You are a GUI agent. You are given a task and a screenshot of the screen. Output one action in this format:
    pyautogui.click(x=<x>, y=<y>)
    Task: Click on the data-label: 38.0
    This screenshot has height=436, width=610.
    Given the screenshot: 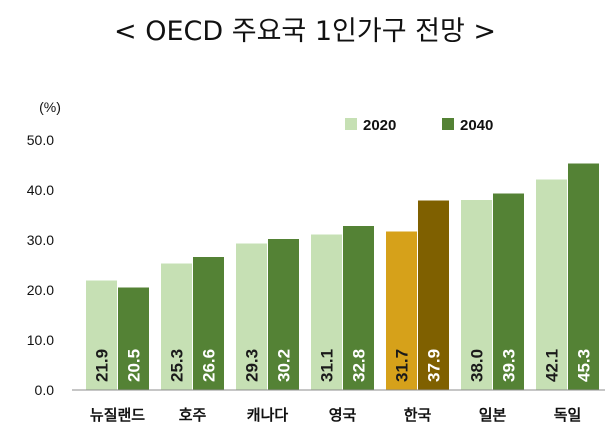 What is the action you would take?
    pyautogui.click(x=477, y=365)
    